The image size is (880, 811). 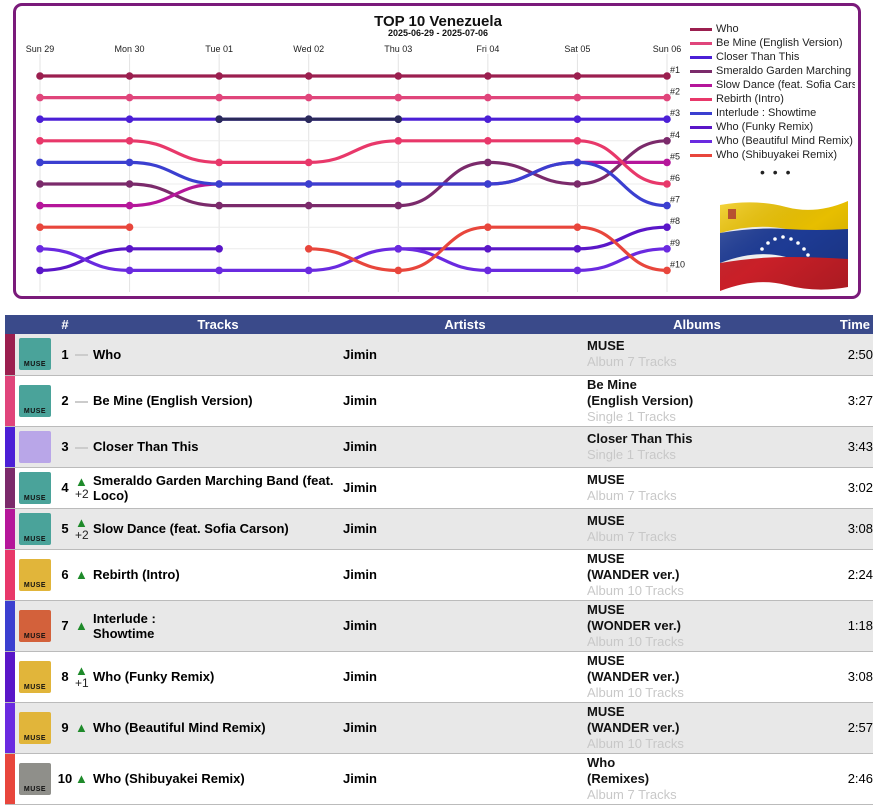 What do you see at coordinates (65, 447) in the screenshot?
I see `rank-number: 3` at bounding box center [65, 447].